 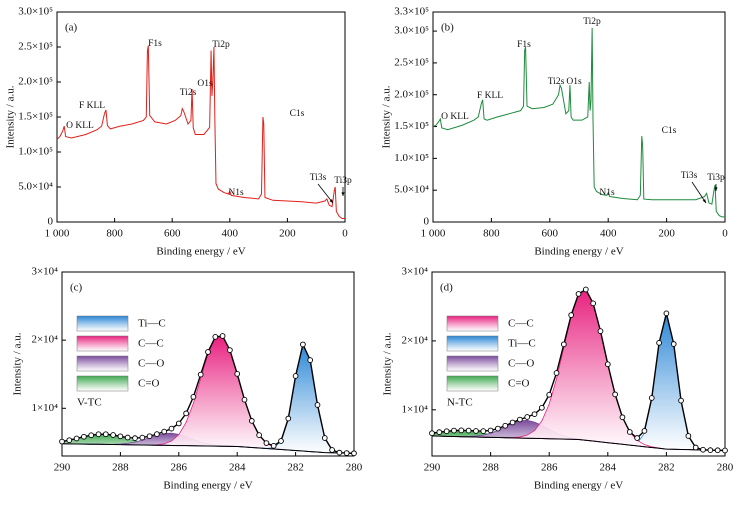 I want to click on y-tick-label: 2.5×10⁵, so click(x=411, y=62).